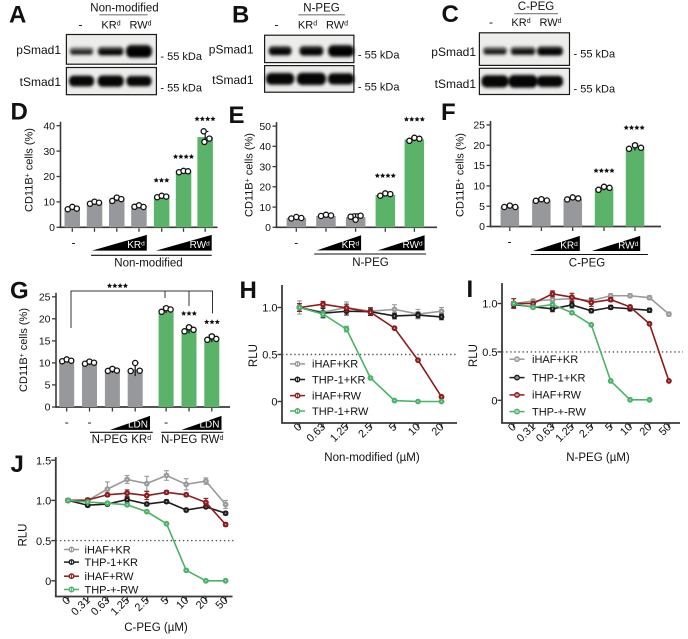 The image size is (688, 639). I want to click on svg-text: C, so click(450, 14).